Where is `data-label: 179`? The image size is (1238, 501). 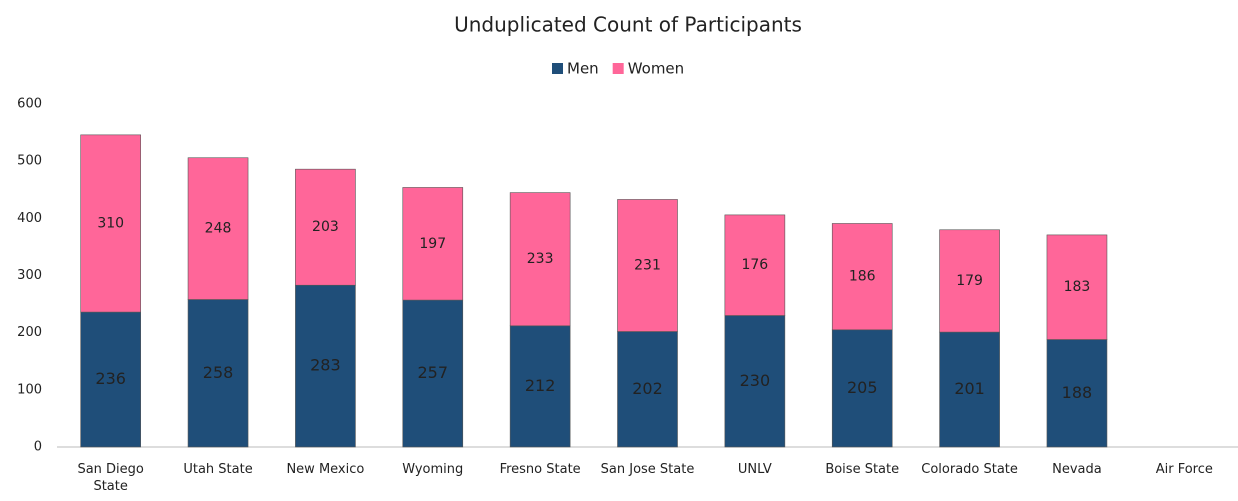
data-label: 179 is located at coordinates (969, 281).